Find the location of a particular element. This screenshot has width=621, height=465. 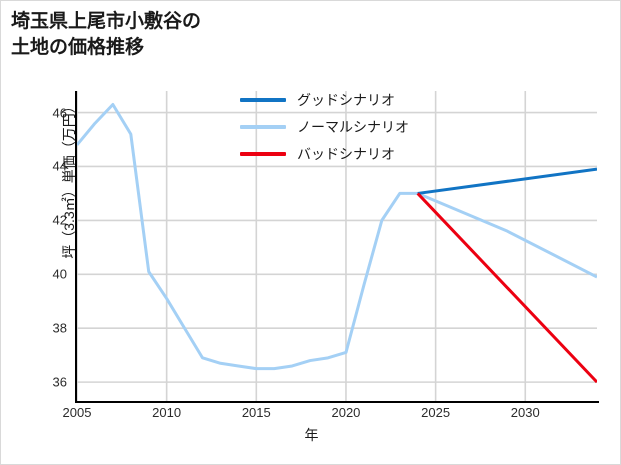

x-tick-label: 2025 is located at coordinates (436, 412).